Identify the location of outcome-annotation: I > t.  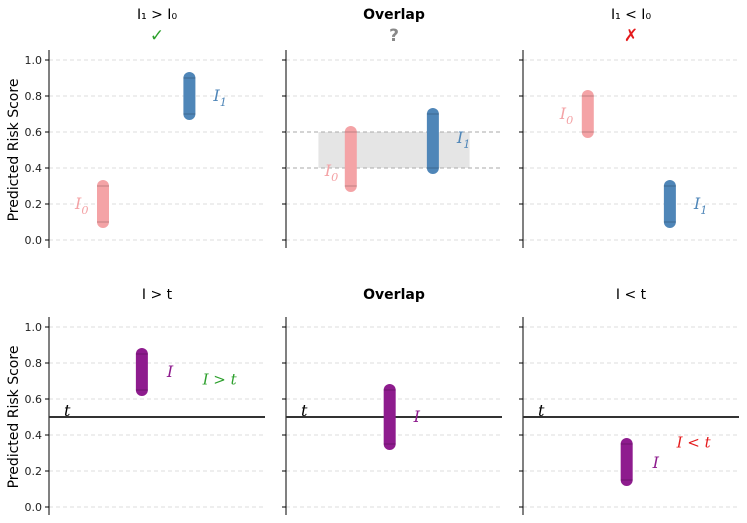
(220, 380).